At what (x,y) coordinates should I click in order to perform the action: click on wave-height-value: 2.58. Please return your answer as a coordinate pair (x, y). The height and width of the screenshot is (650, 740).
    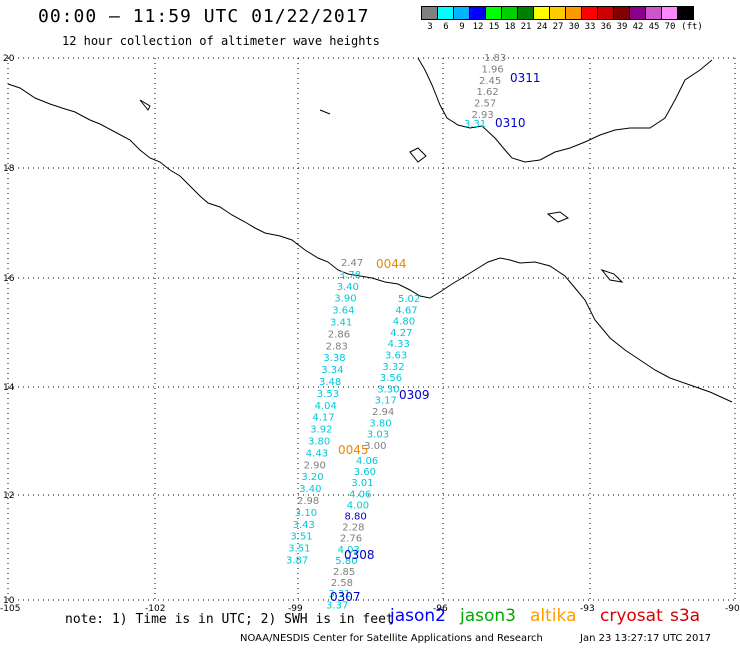
    Looking at the image, I should click on (342, 583).